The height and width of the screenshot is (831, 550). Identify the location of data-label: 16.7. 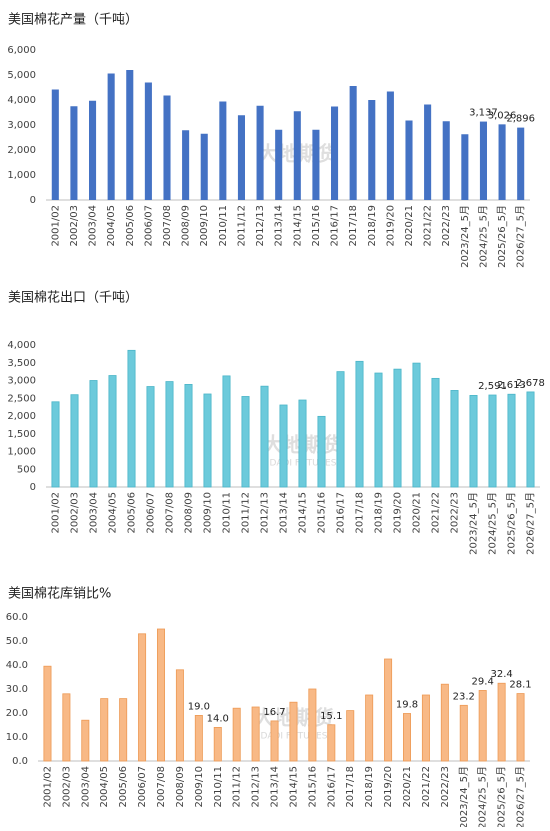
(274, 712).